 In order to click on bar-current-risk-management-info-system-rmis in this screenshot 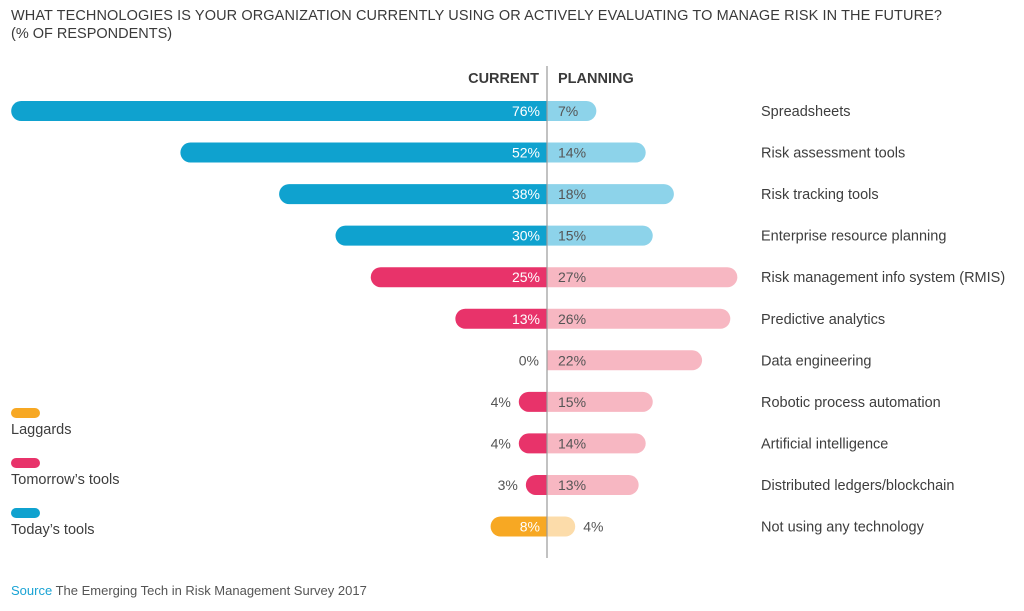, I will do `click(458, 277)`.